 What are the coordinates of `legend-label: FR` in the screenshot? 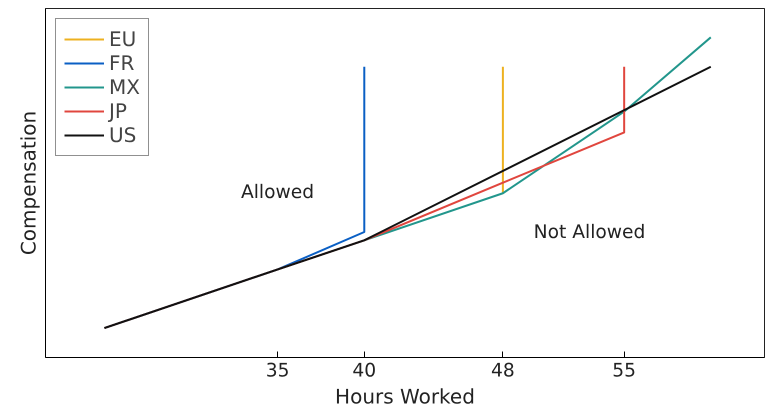 It's located at (121, 63).